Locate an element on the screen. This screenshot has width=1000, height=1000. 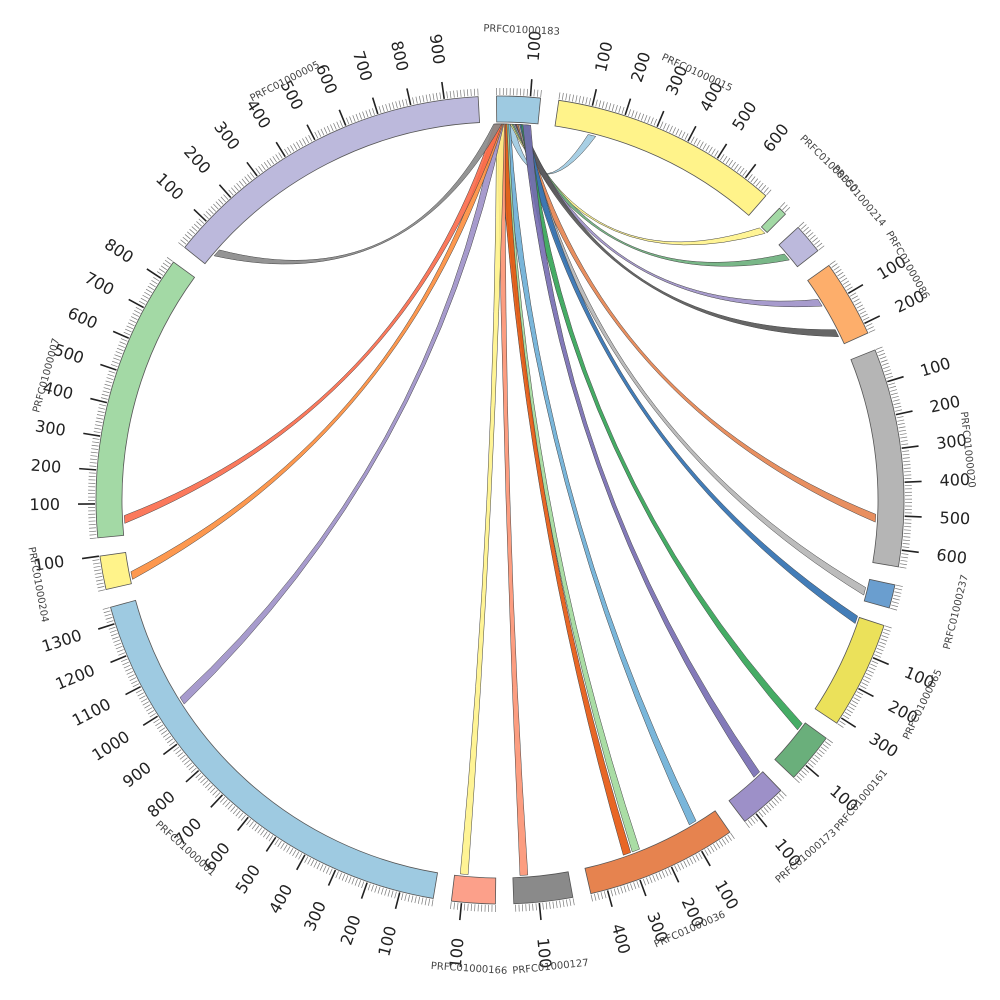
link-prfc01000183-prfc01000005 is located at coordinates (358, 194).